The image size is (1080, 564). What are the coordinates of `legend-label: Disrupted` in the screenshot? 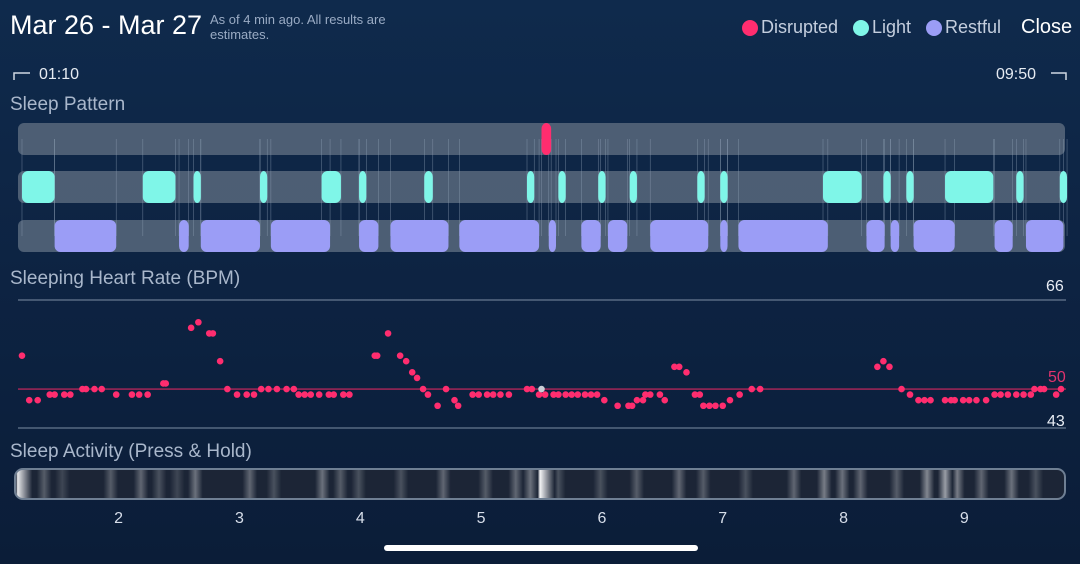 It's located at (800, 27).